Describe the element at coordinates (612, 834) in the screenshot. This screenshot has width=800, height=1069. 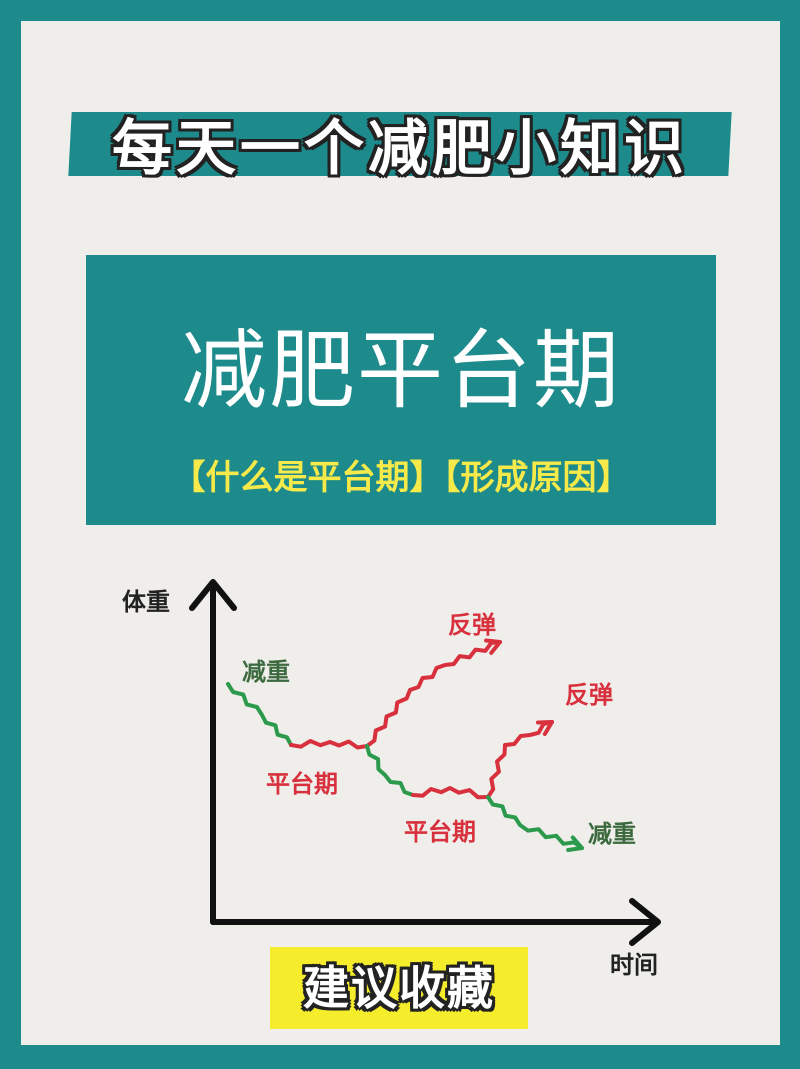
I see `label-lose-weight-2: 减重` at that location.